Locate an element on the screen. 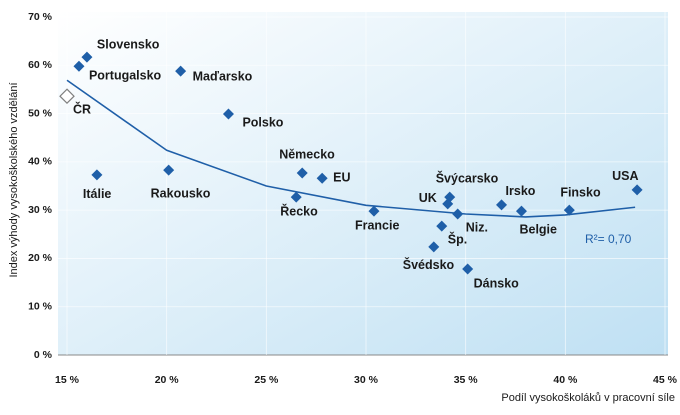 The width and height of the screenshot is (680, 415). x-tick-label: 45 % is located at coordinates (665, 380).